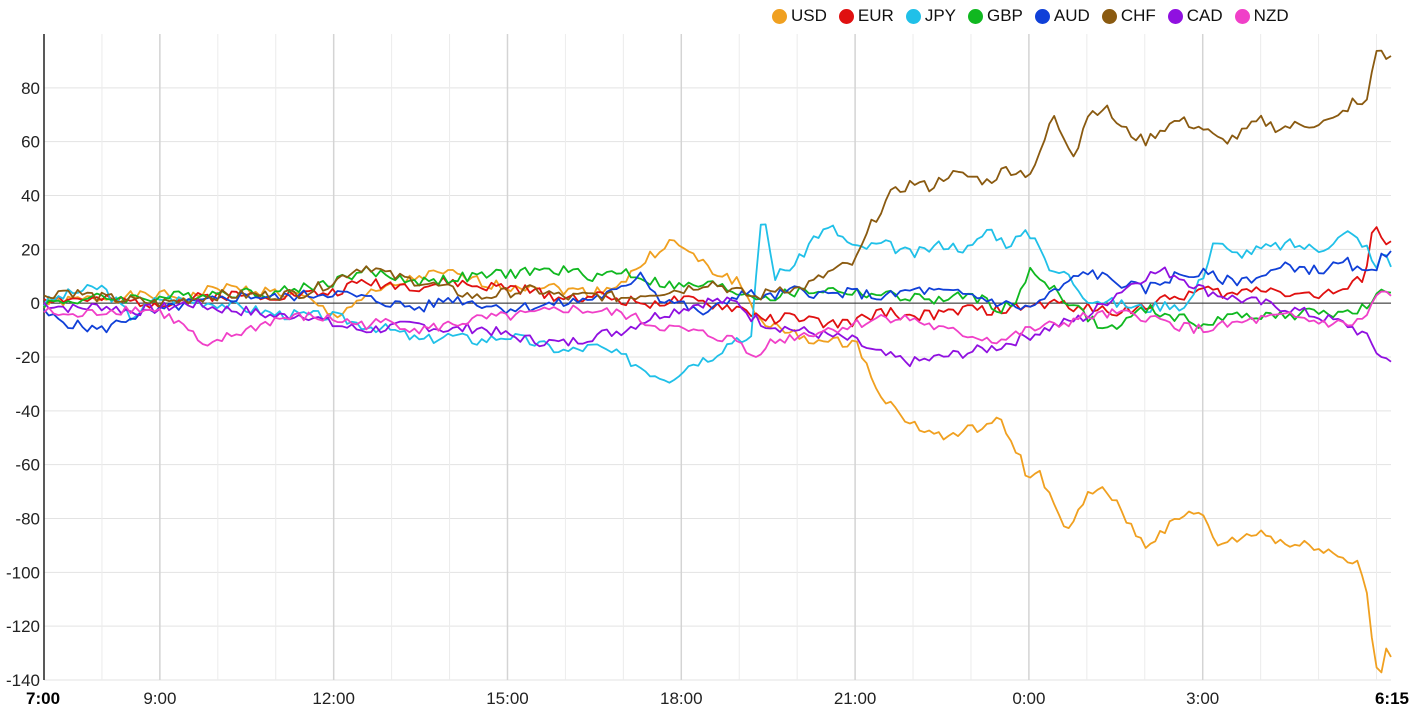 Image resolution: width=1412 pixels, height=713 pixels. What do you see at coordinates (23, 626) in the screenshot?
I see `y-tick-label: -120` at bounding box center [23, 626].